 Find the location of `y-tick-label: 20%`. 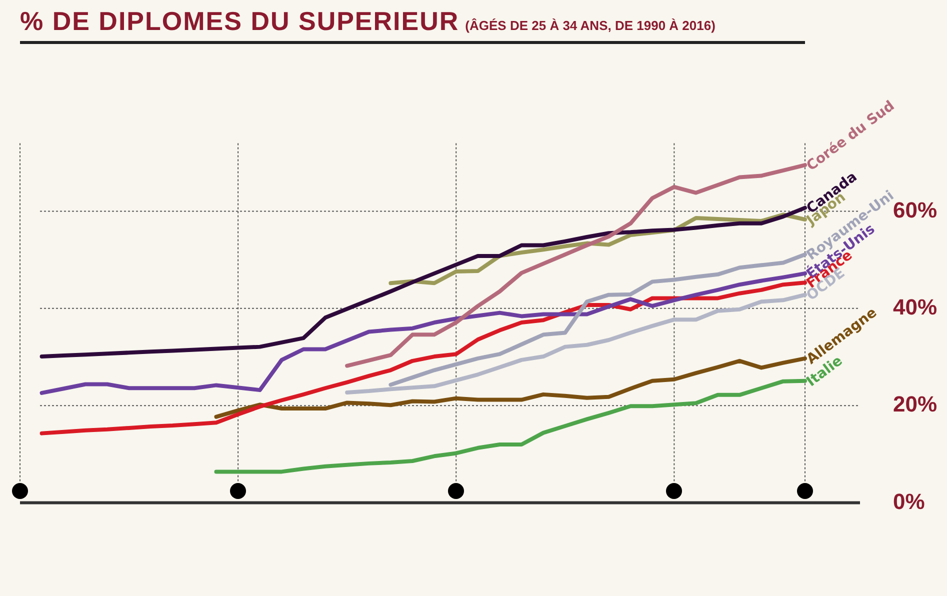

y-tick-label: 20% is located at coordinates (915, 404).